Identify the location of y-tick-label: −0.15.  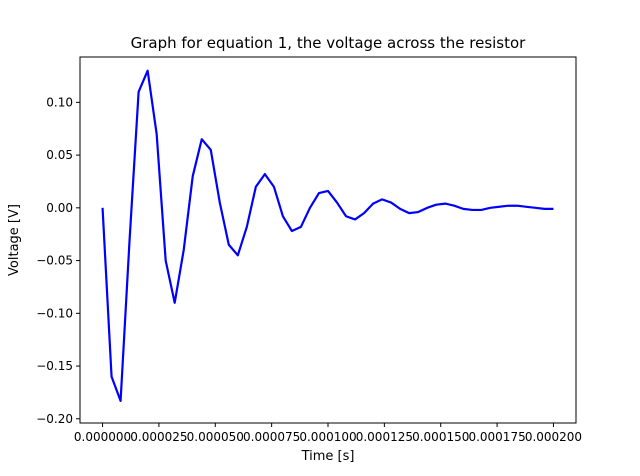
(54, 366).